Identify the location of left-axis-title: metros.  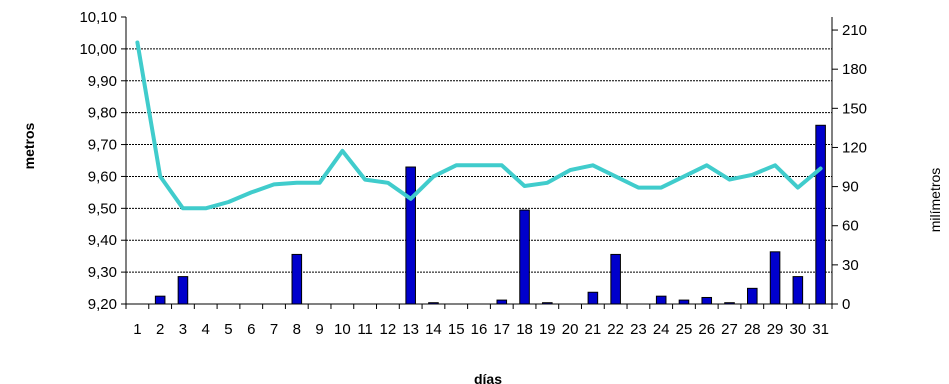
(29, 145).